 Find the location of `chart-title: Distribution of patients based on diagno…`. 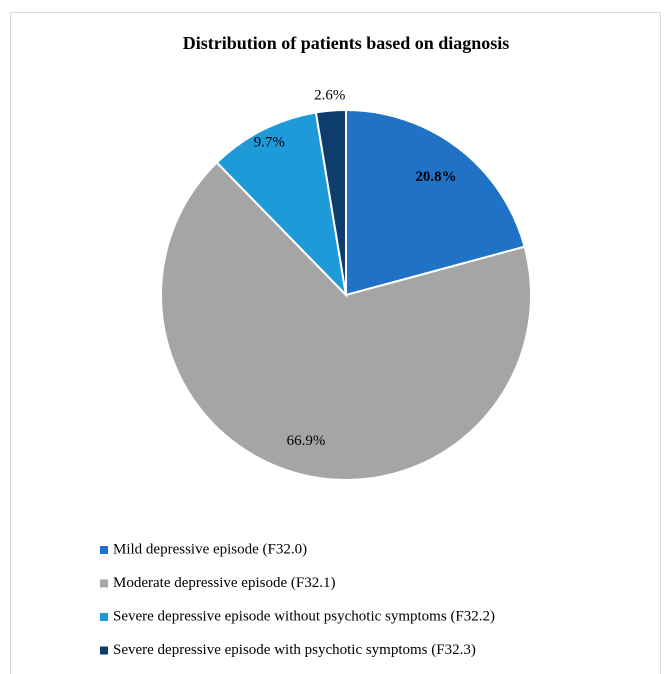

chart-title: Distribution of patients based on diagno… is located at coordinates (346, 43).